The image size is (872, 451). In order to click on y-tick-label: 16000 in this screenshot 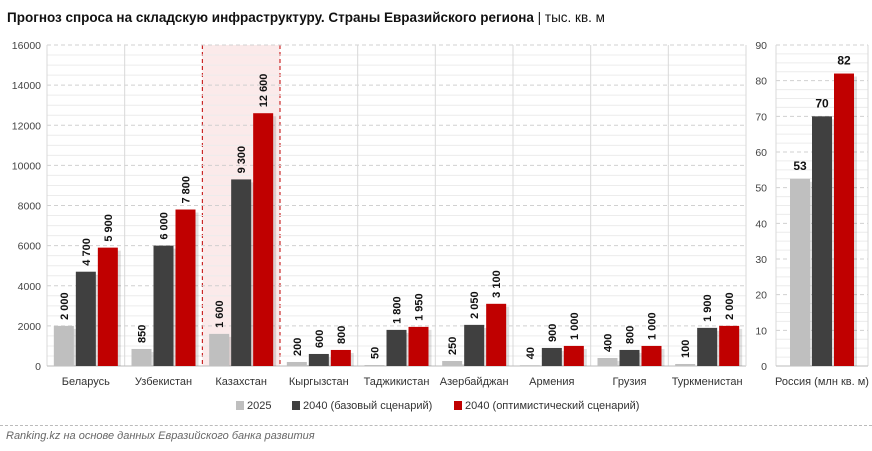, I will do `click(26, 46)`.